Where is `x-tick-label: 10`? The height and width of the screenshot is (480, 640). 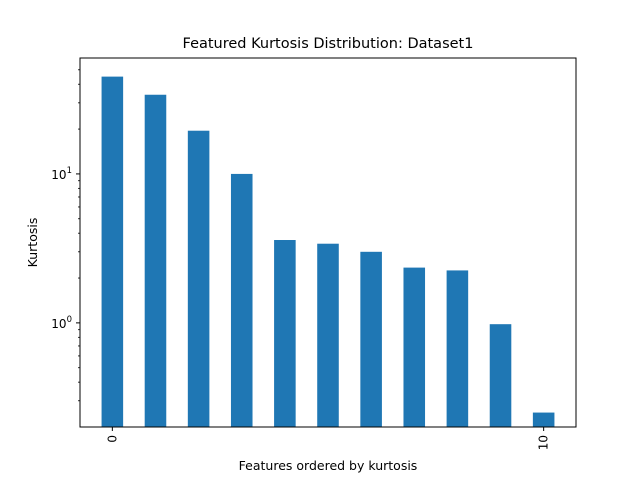 x-tick-label: 10 is located at coordinates (544, 442).